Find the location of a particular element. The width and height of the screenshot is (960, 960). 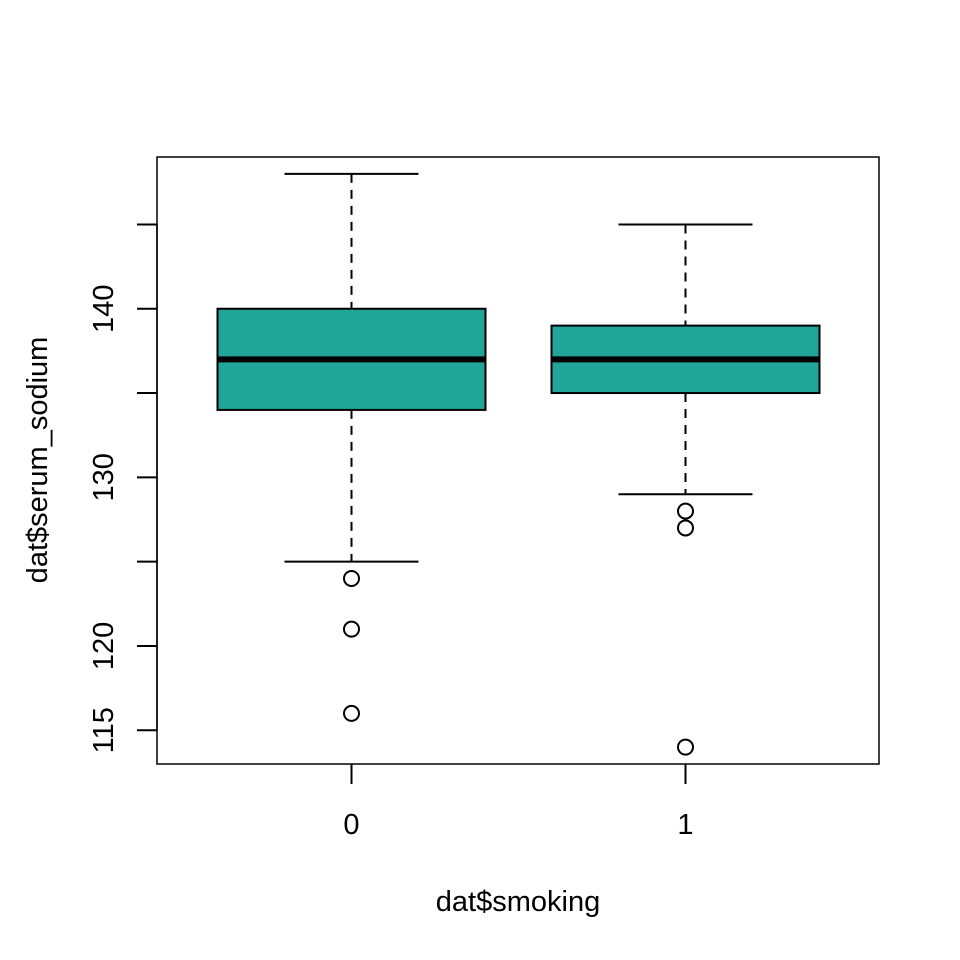

y-axis: 115 120 130 140 is located at coordinates (123, 488).